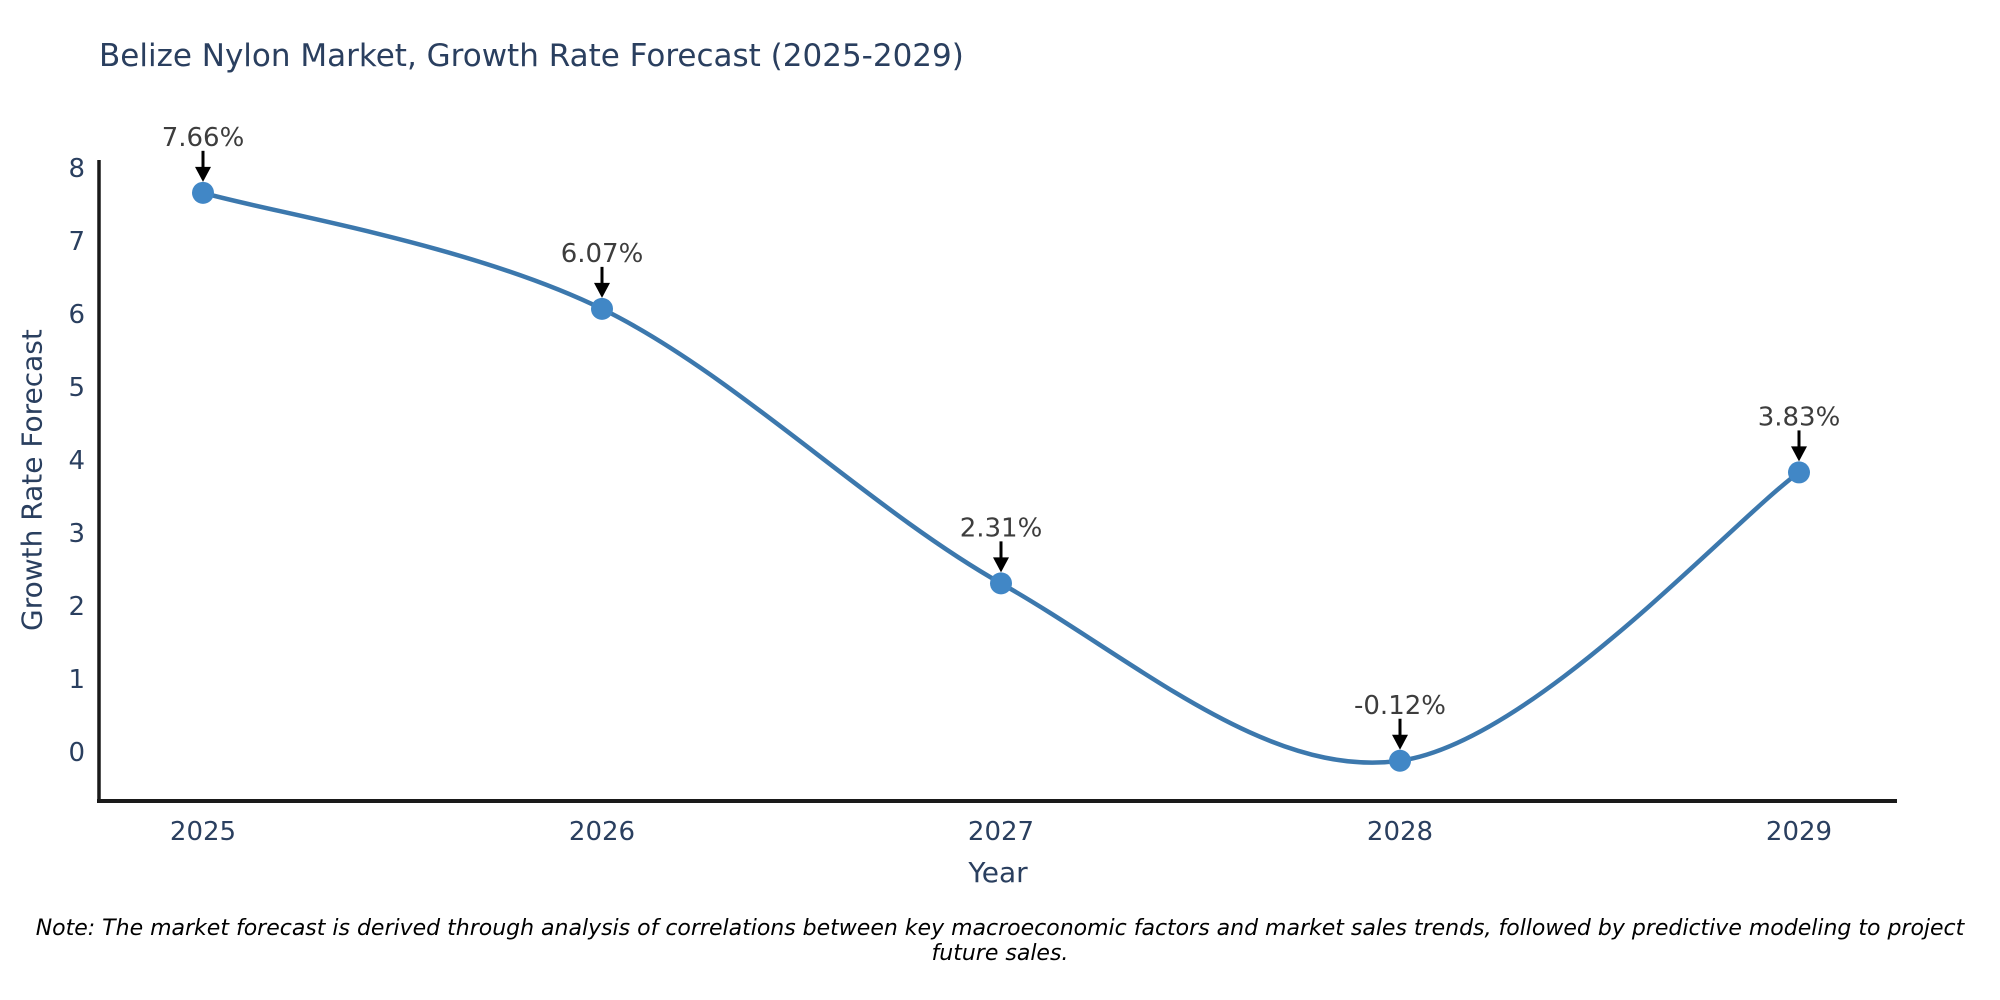 The image size is (2000, 1000). I want to click on y-tick-label: 7, so click(76, 242).